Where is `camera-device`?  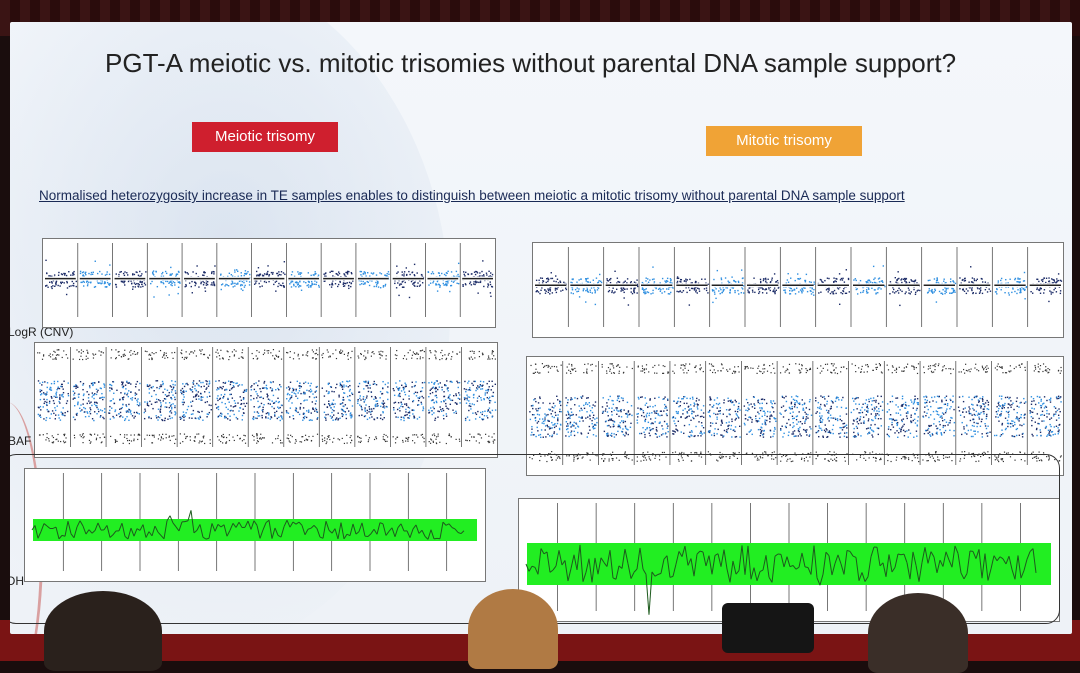
camera-device is located at coordinates (768, 628).